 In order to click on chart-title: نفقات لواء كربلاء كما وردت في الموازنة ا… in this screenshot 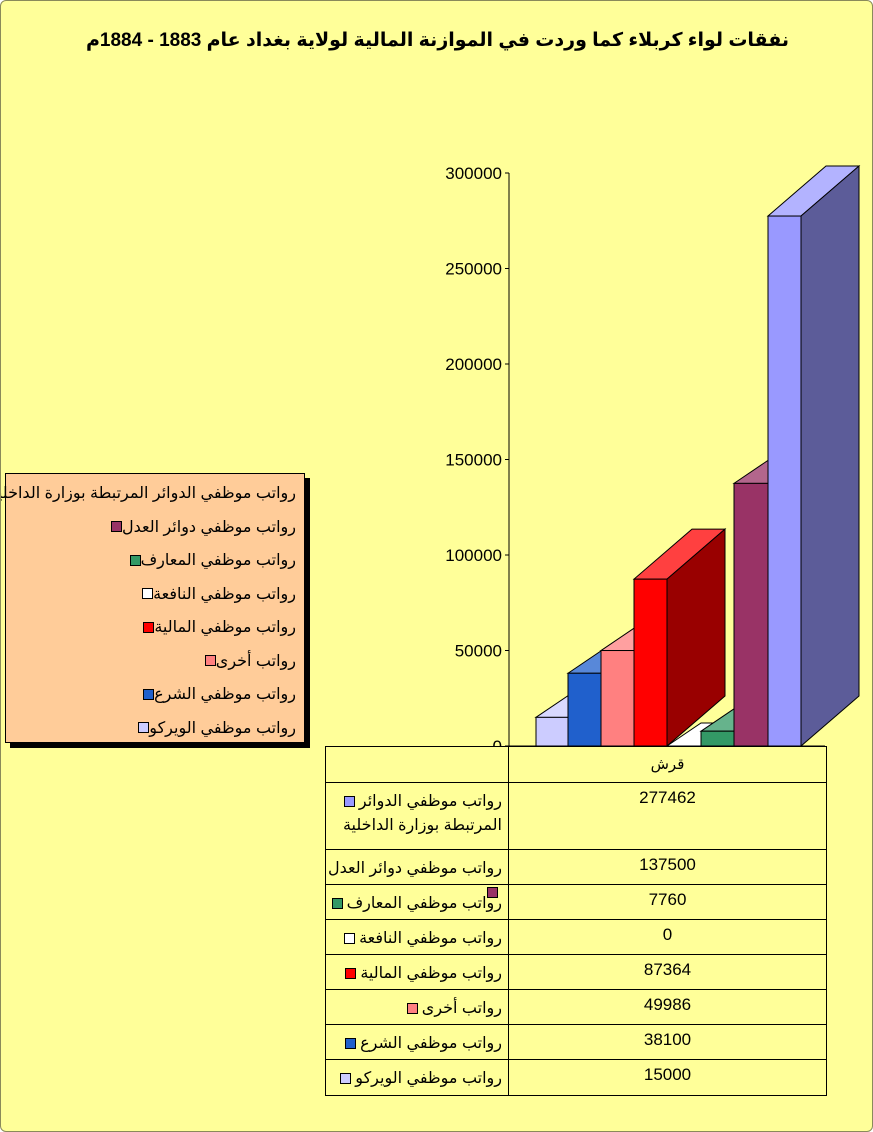, I will do `click(437, 40)`.